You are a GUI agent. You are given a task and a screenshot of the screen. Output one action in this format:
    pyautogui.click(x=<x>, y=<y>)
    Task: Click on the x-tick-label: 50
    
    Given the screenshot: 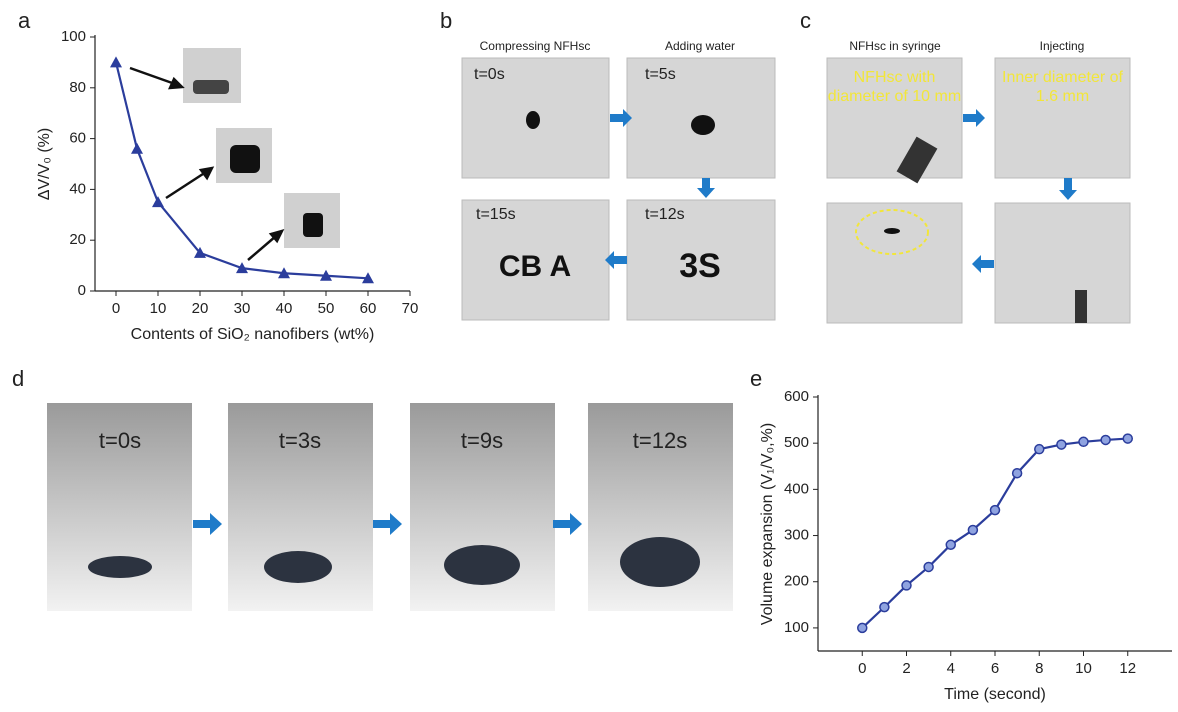 What is the action you would take?
    pyautogui.click(x=326, y=308)
    